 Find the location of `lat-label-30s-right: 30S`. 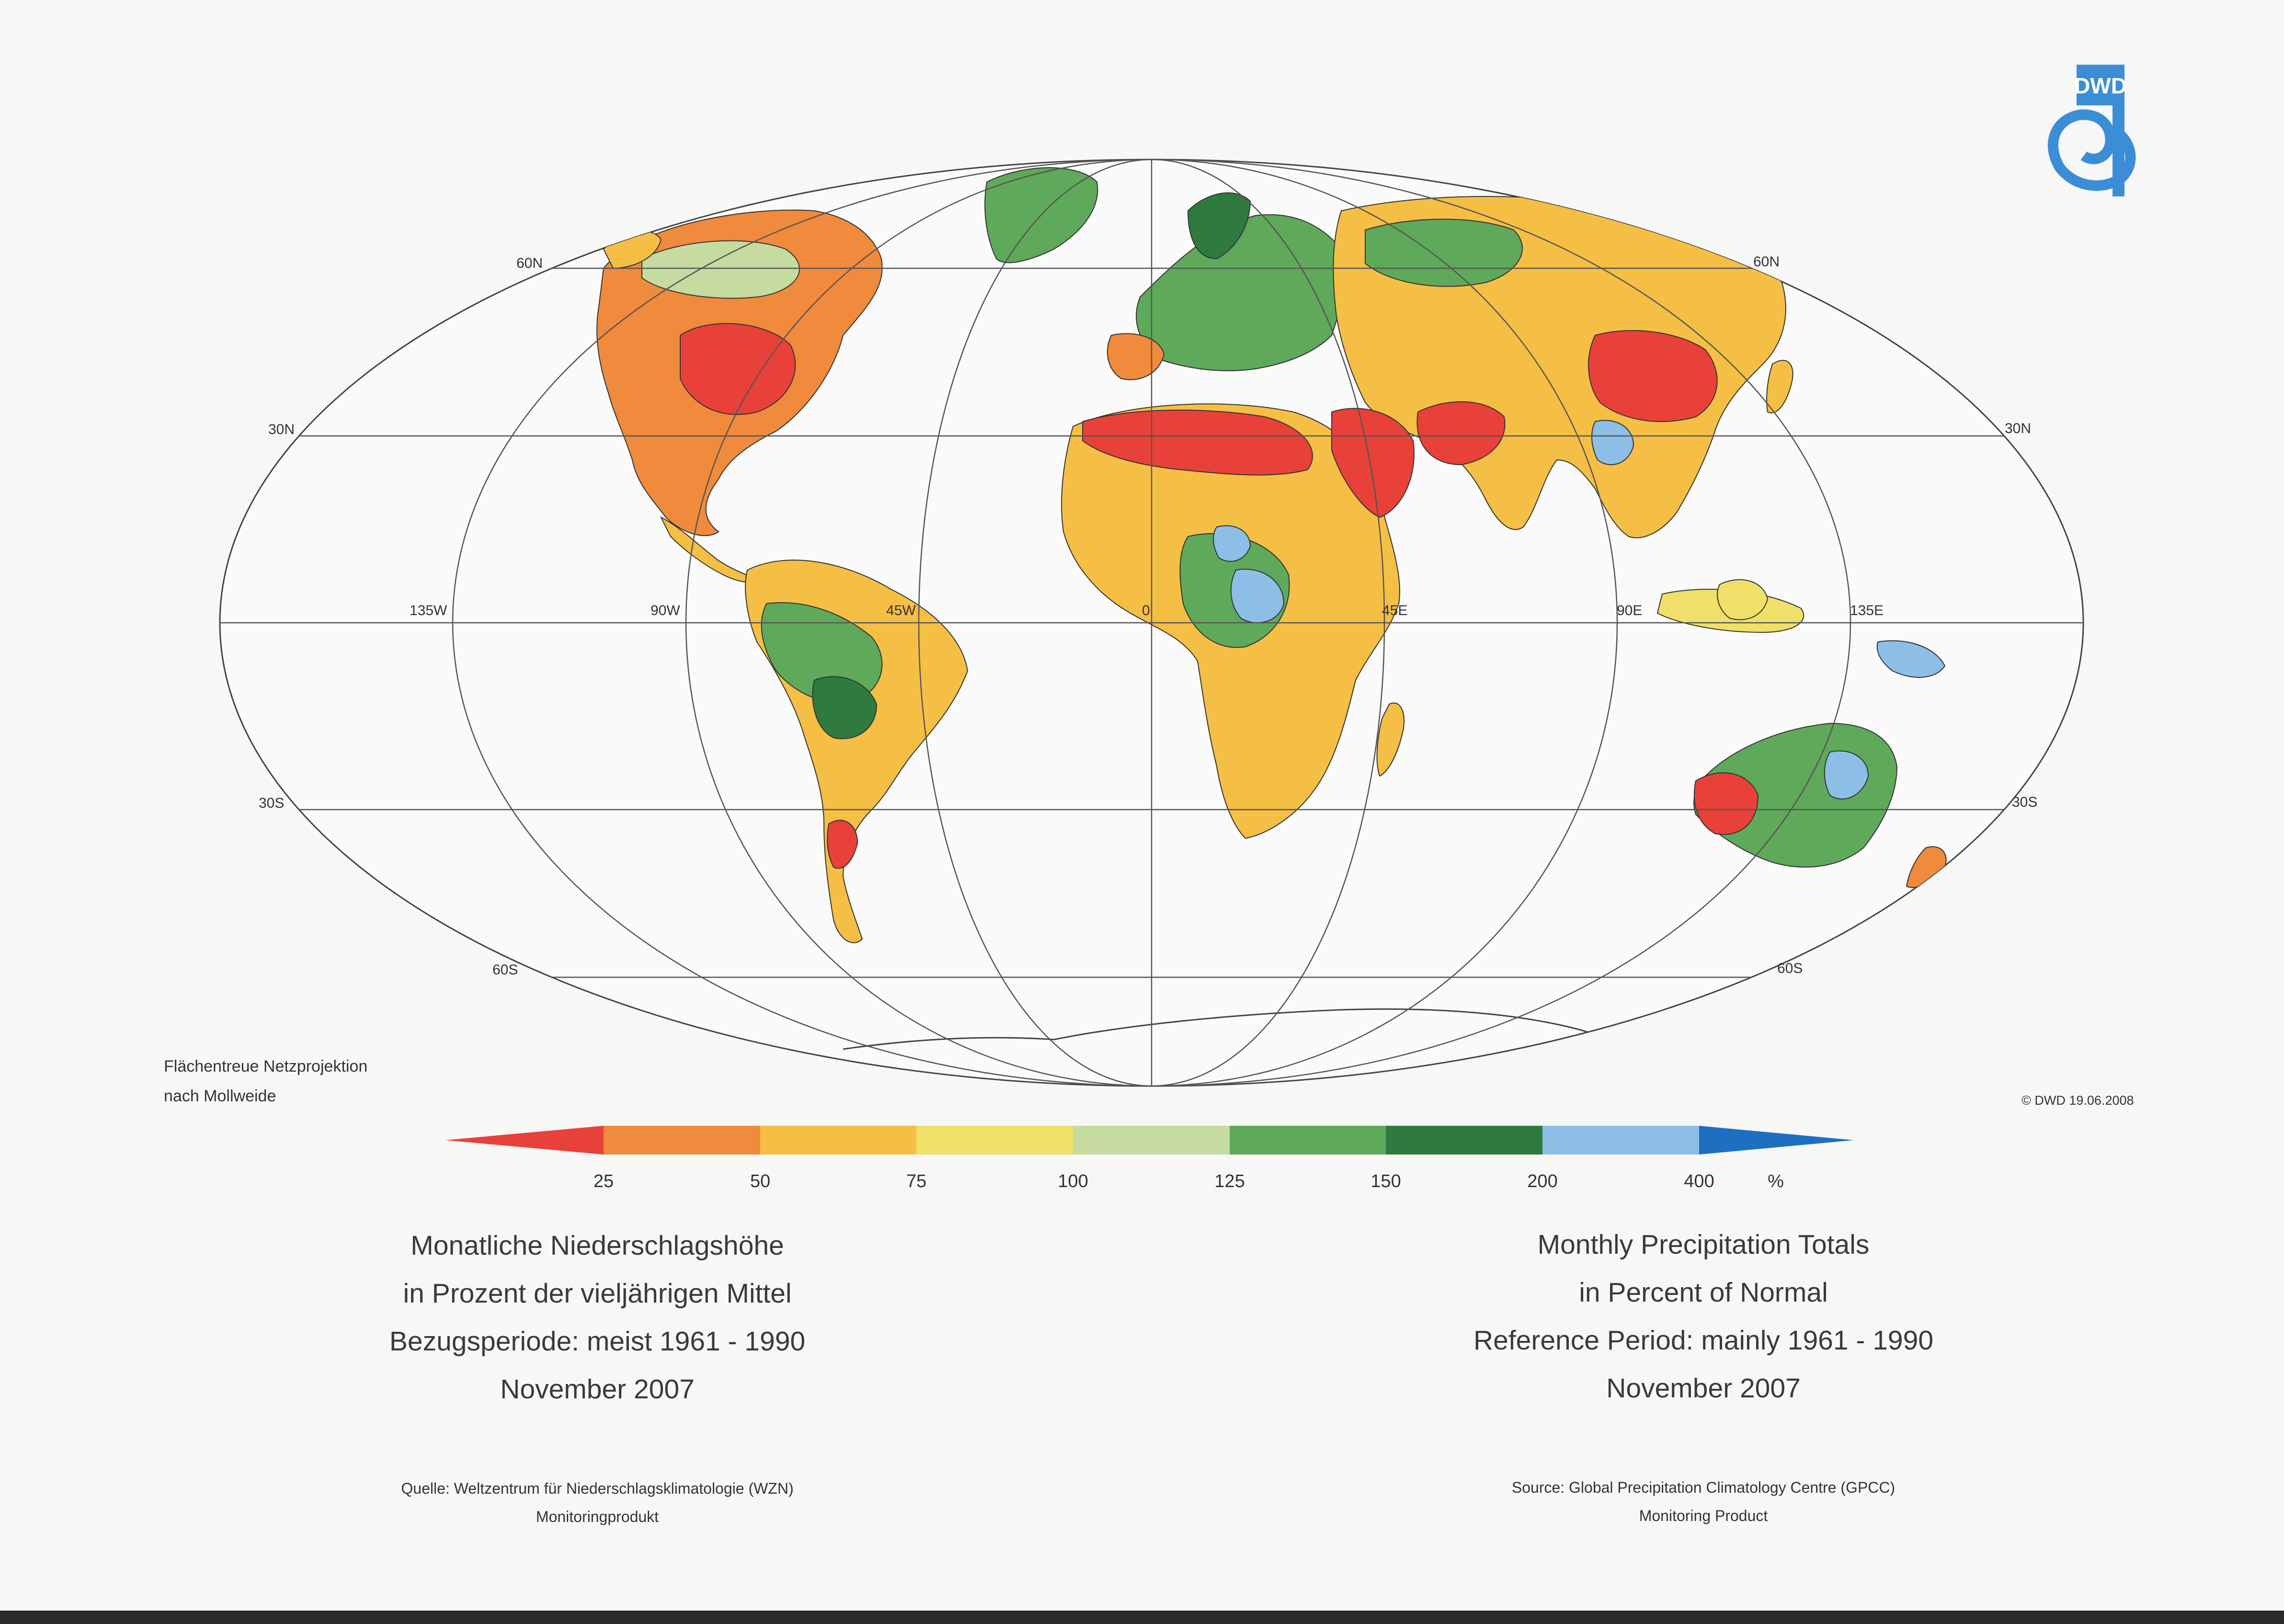

lat-label-30s-right: 30S is located at coordinates (2025, 802).